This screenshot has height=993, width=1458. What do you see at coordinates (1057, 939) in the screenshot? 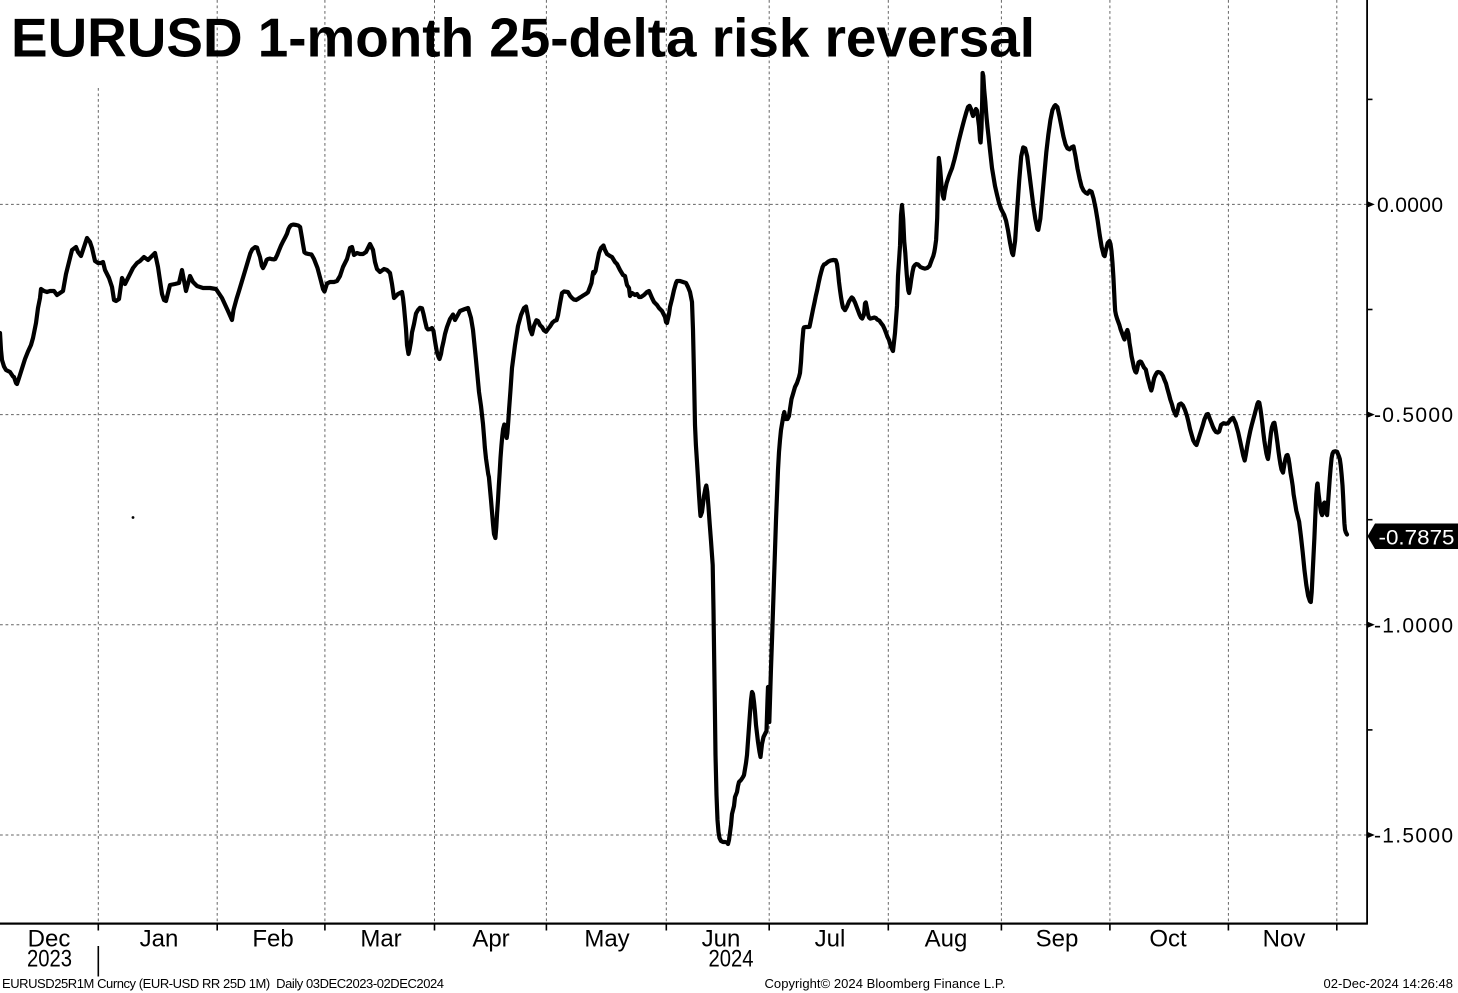
I see `svg-text: Sep` at bounding box center [1057, 939].